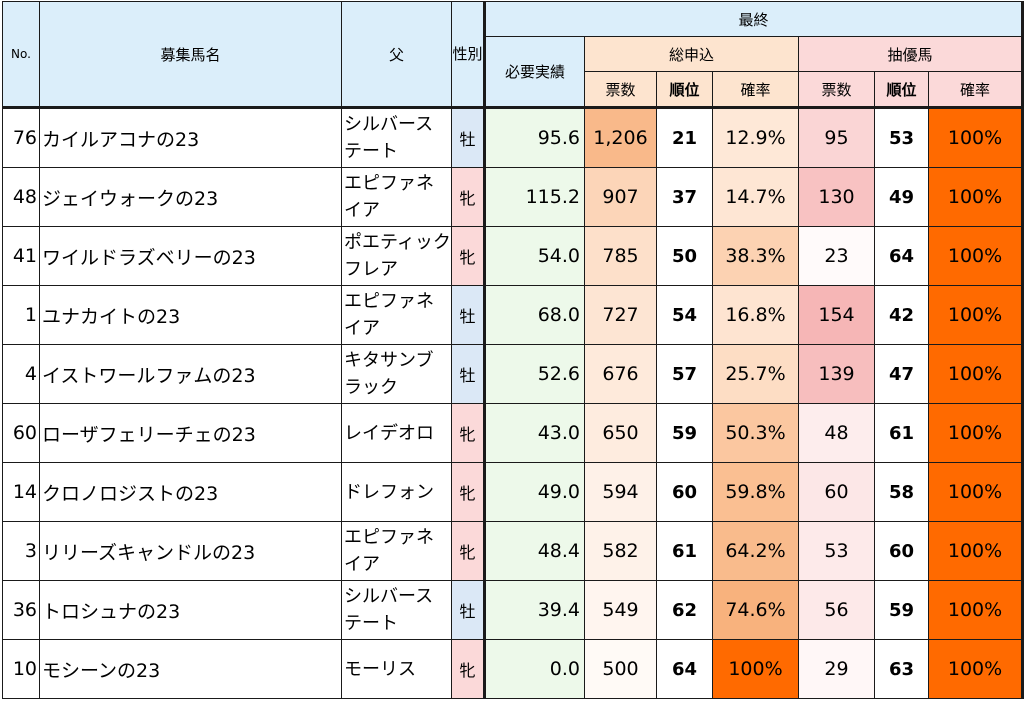 The width and height of the screenshot is (1024, 711). What do you see at coordinates (691, 54) in the screenshot?
I see `header-total: 総申込` at bounding box center [691, 54].